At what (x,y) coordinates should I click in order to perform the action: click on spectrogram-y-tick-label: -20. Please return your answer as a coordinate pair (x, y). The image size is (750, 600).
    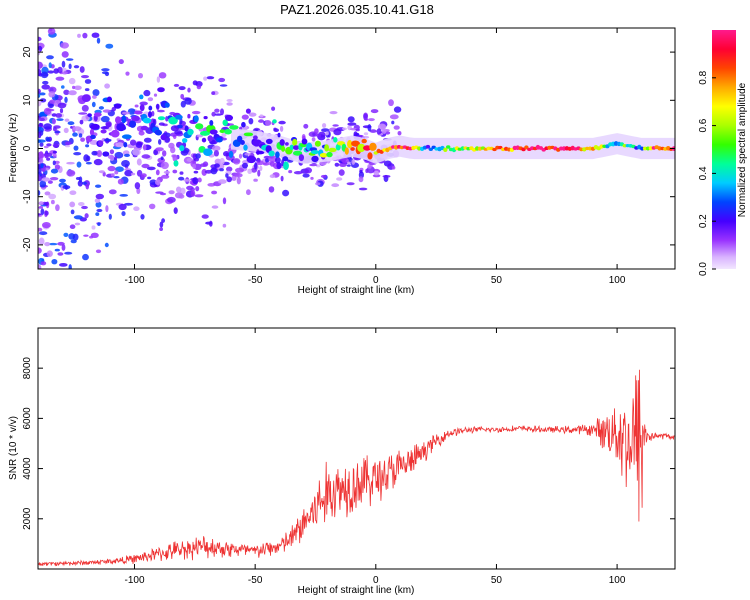
    Looking at the image, I should click on (27, 244).